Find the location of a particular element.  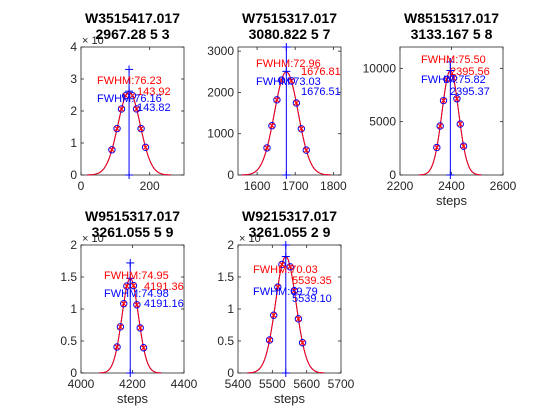

x-tick-label: 2200 is located at coordinates (400, 186).